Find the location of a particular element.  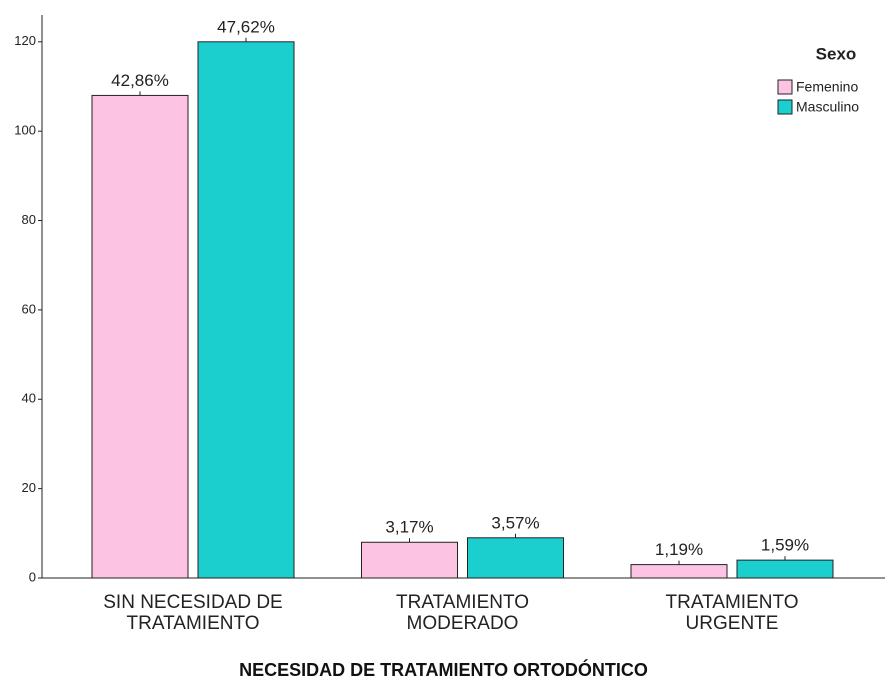

data-label: 3,57% is located at coordinates (515, 522).